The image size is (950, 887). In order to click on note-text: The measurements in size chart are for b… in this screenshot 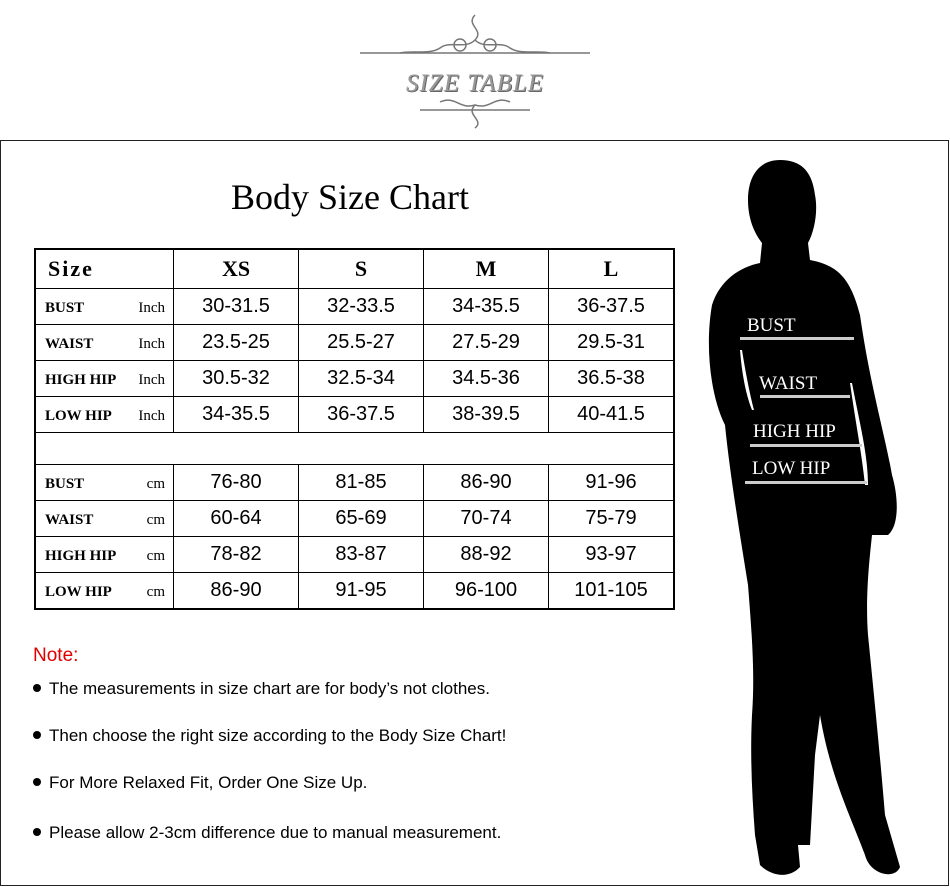, I will do `click(269, 688)`.